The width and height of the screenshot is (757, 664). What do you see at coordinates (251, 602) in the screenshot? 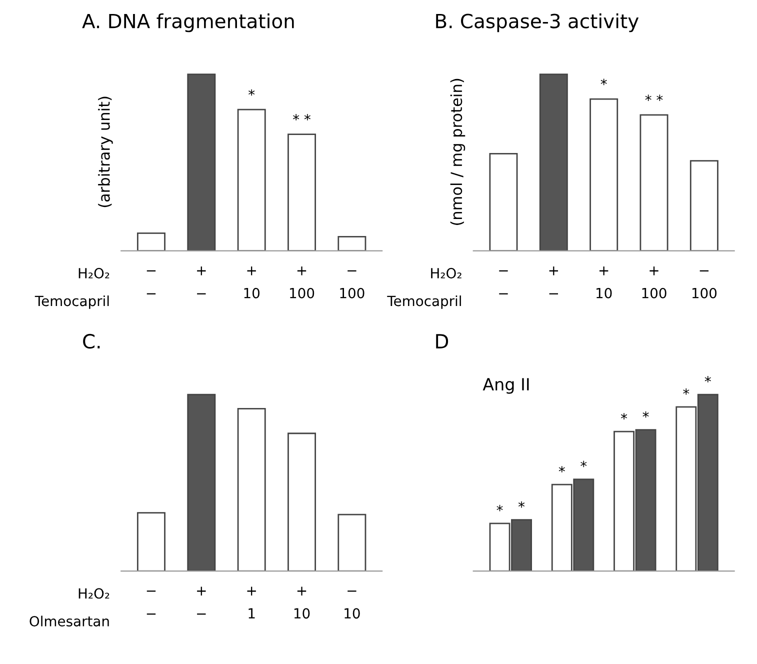
I see `x-tick-label: + 1` at bounding box center [251, 602].